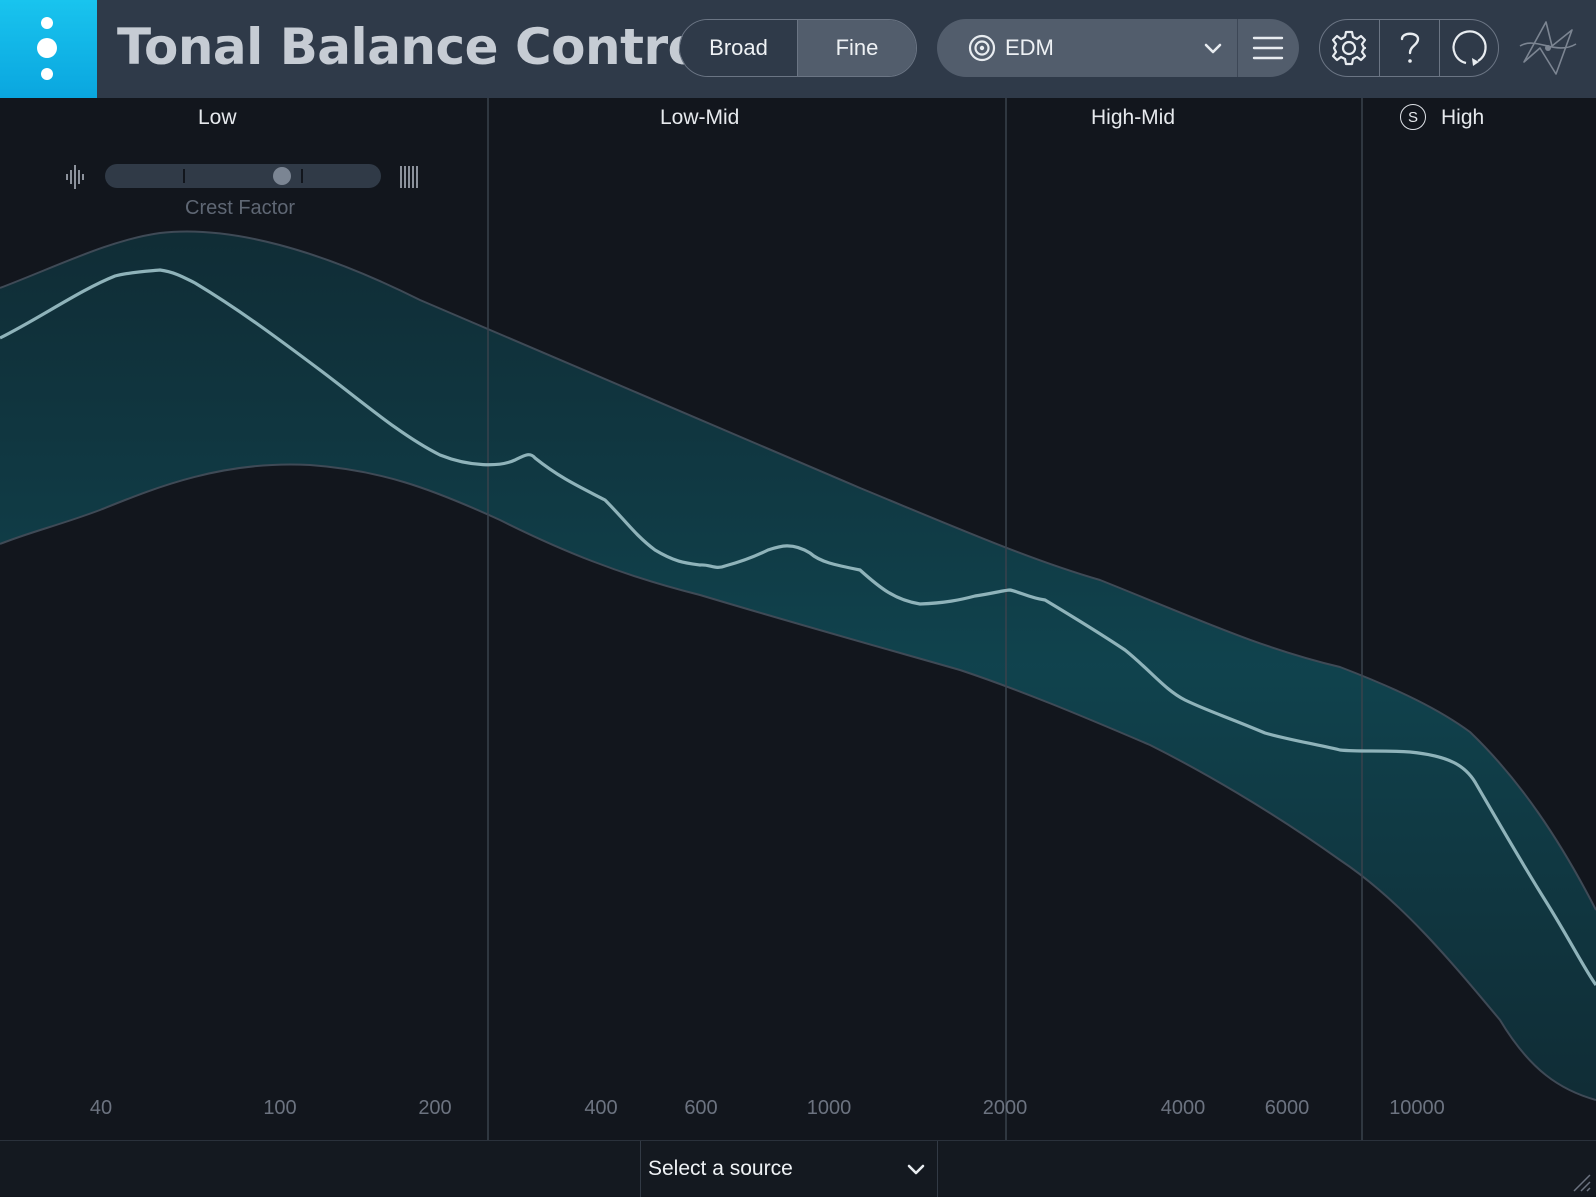 Image resolution: width=1596 pixels, height=1197 pixels. I want to click on preset-selector: EDM, so click(1118, 48).